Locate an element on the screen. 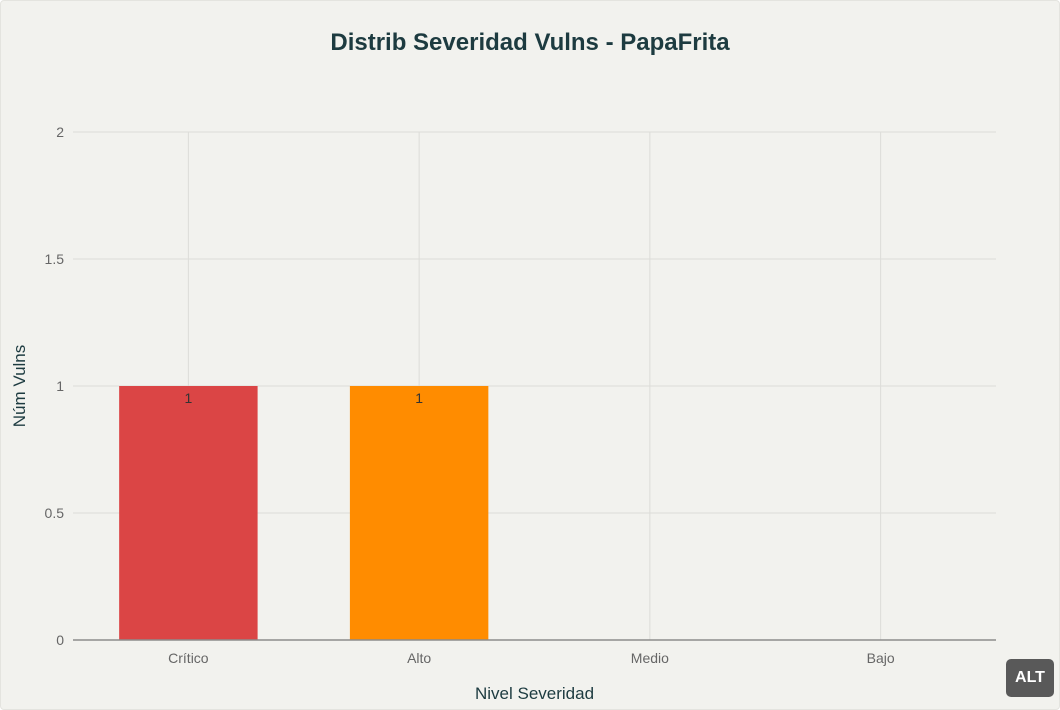 The height and width of the screenshot is (710, 1060). y-axis-title: Núm Vulns is located at coordinates (19, 386).